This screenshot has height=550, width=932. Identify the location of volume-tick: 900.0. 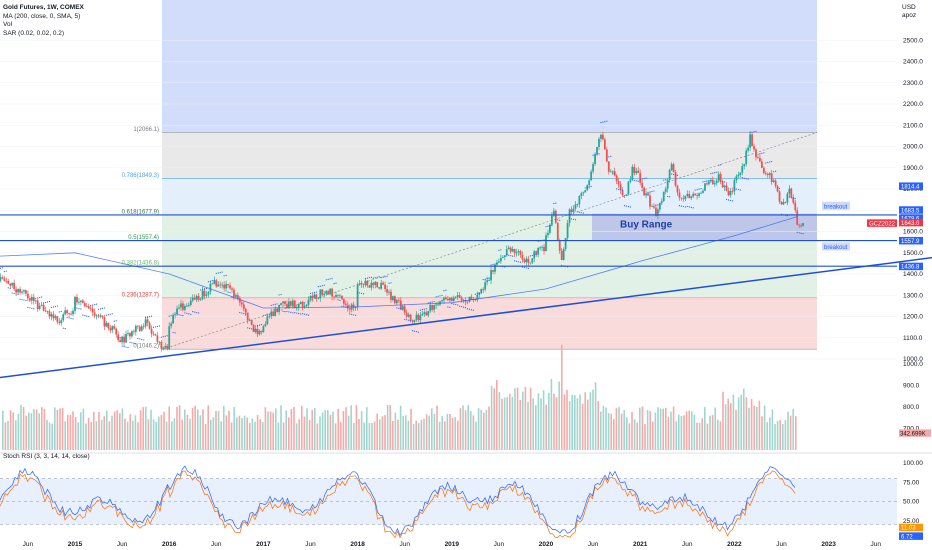
(911, 386).